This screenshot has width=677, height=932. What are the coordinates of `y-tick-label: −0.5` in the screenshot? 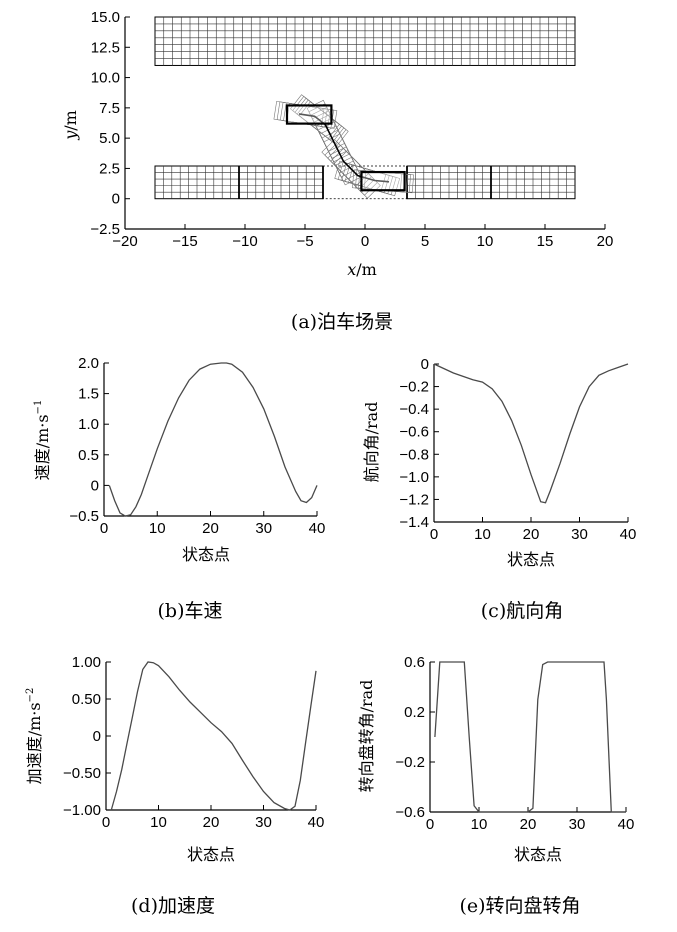 It's located at (84, 516).